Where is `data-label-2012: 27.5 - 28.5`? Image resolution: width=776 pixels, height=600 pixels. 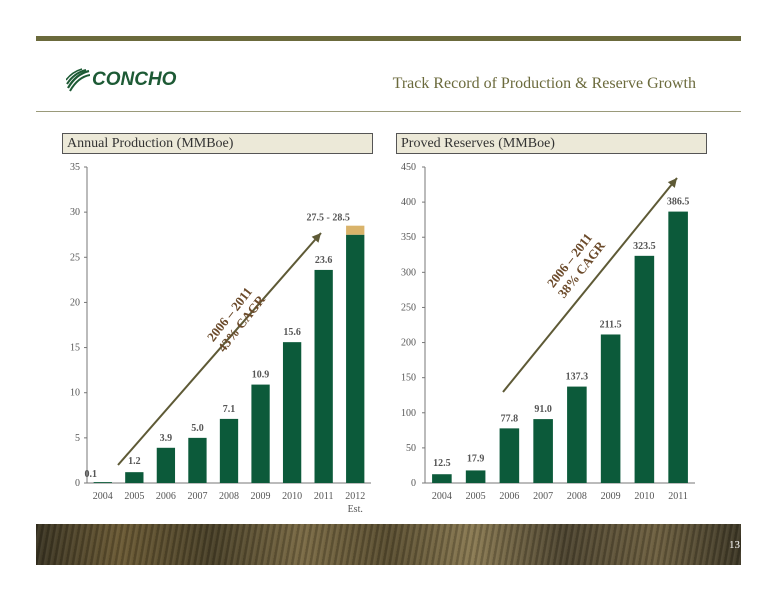
data-label-2012: 27.5 - 28.5 is located at coordinates (328, 218).